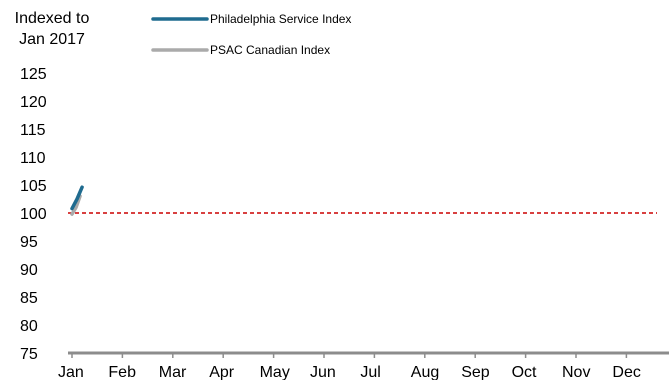 The width and height of the screenshot is (669, 380). I want to click on x-tick-label: Sep, so click(475, 372).